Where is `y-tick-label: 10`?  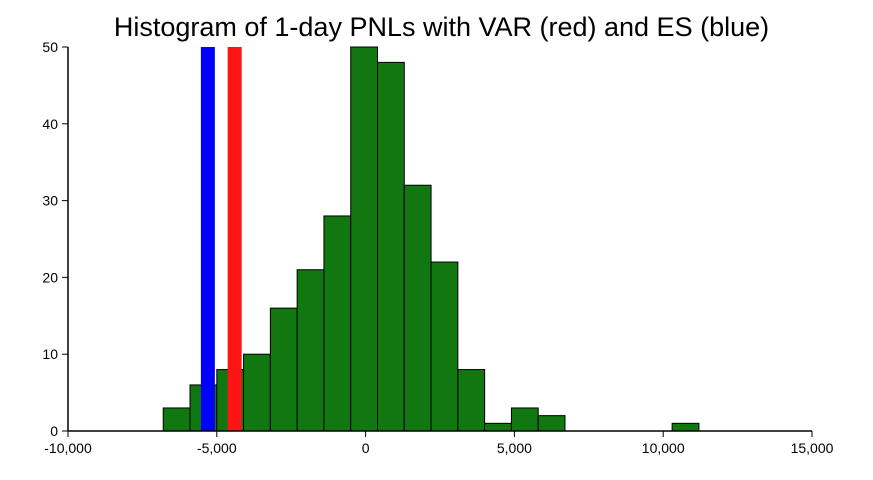
y-tick-label: 10 is located at coordinates (50, 354).